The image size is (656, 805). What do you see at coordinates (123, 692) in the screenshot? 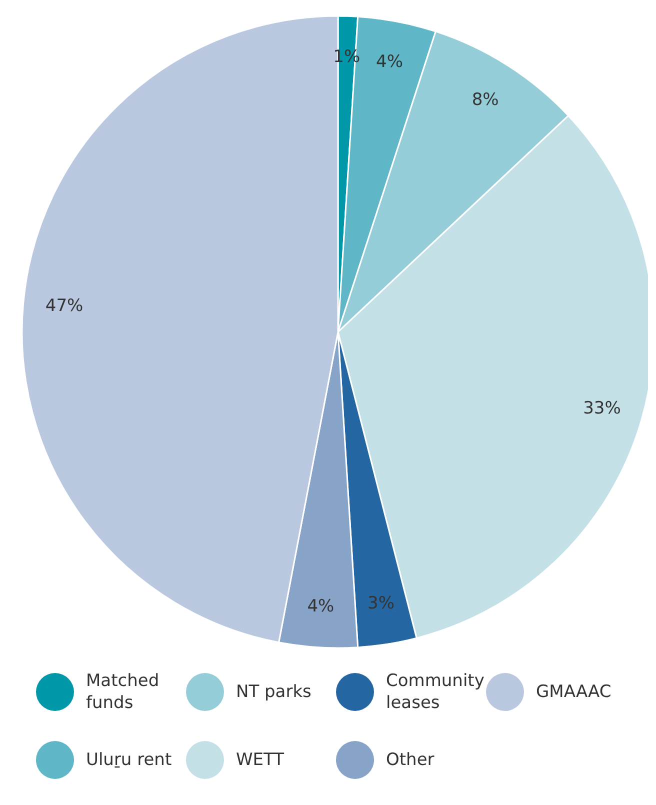
I see `legend-label: Matched funds` at bounding box center [123, 692].